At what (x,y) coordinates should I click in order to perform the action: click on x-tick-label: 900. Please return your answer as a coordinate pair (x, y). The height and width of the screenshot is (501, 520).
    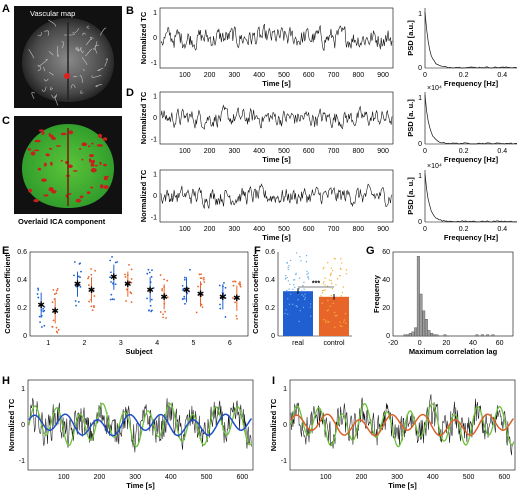
    Looking at the image, I should click on (383, 75).